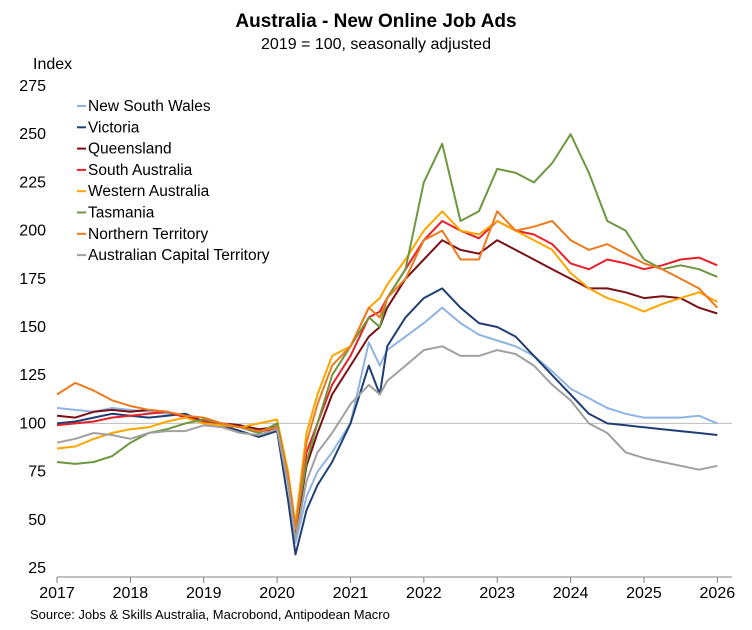 Image resolution: width=752 pixels, height=630 pixels. I want to click on y-tick-label: 200, so click(32, 231).